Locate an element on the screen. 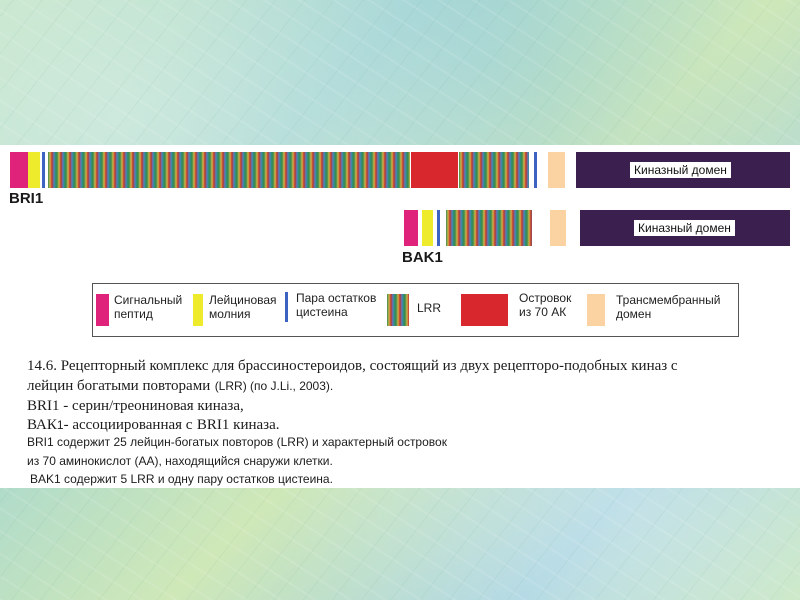 The image size is (800, 600). legend-signal-swatch is located at coordinates (102, 310).